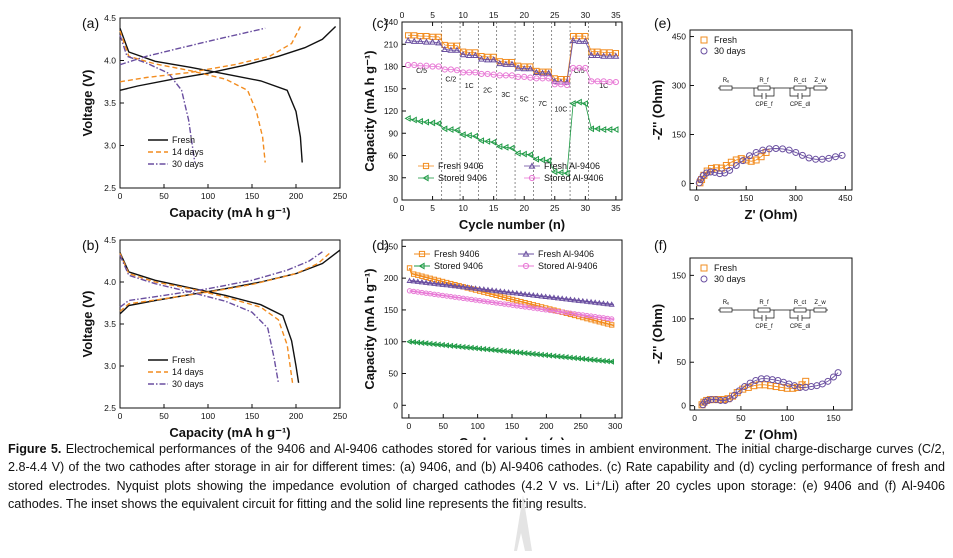 Image resolution: width=953 pixels, height=558 pixels. What do you see at coordinates (524, 208) in the screenshot?
I see `x-tick-label: 20` at bounding box center [524, 208].